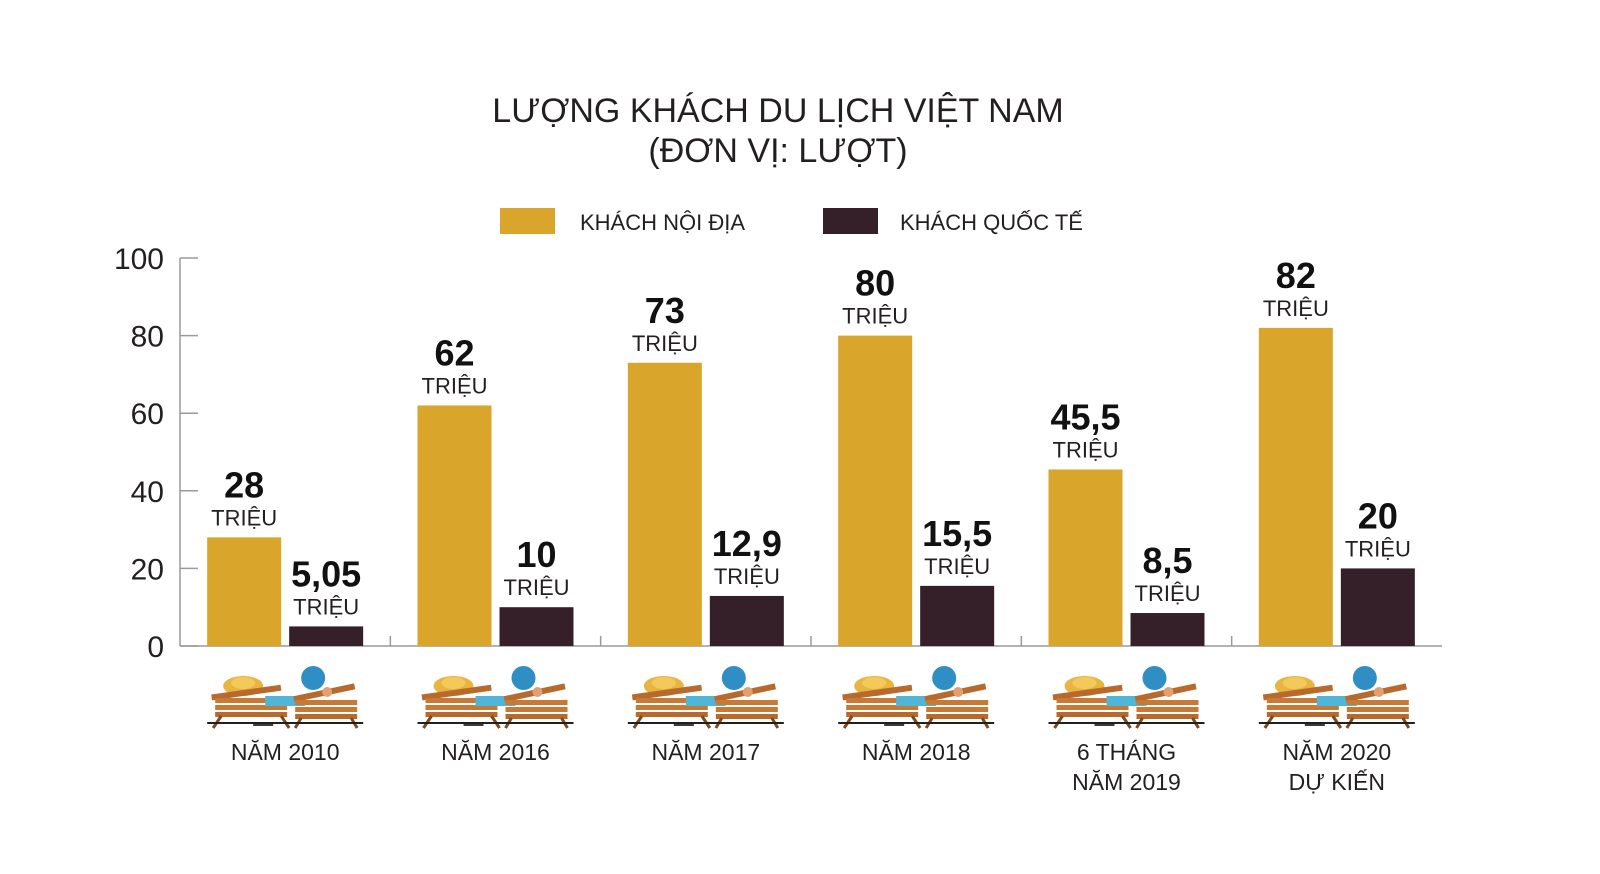 The height and width of the screenshot is (874, 1600). I want to click on category-label: NĂM 2019, so click(1126, 782).